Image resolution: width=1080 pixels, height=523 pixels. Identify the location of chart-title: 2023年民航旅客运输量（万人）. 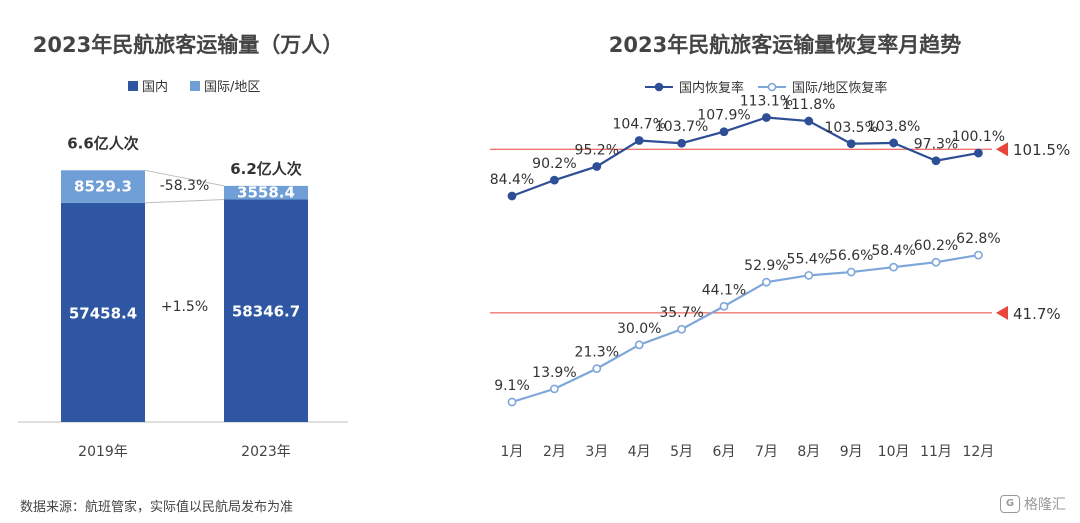
(188, 45).